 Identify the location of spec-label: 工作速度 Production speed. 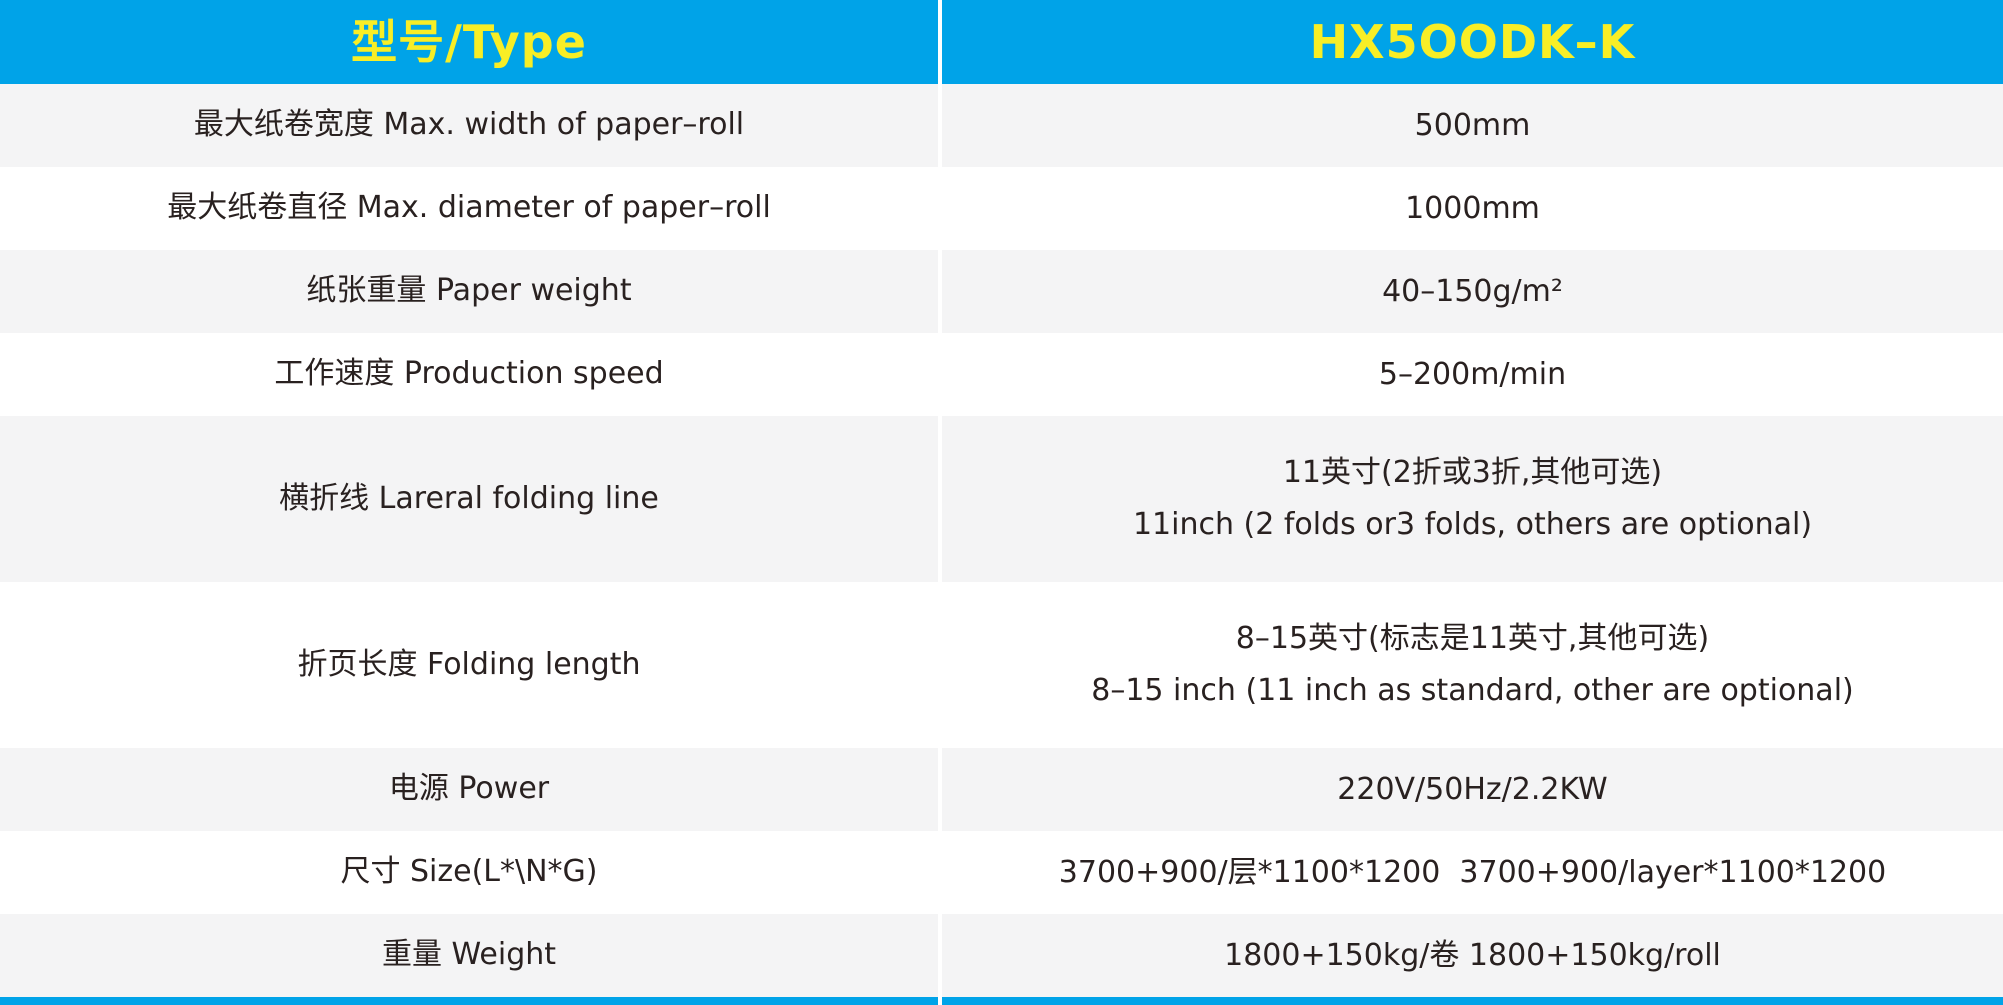
(469, 374).